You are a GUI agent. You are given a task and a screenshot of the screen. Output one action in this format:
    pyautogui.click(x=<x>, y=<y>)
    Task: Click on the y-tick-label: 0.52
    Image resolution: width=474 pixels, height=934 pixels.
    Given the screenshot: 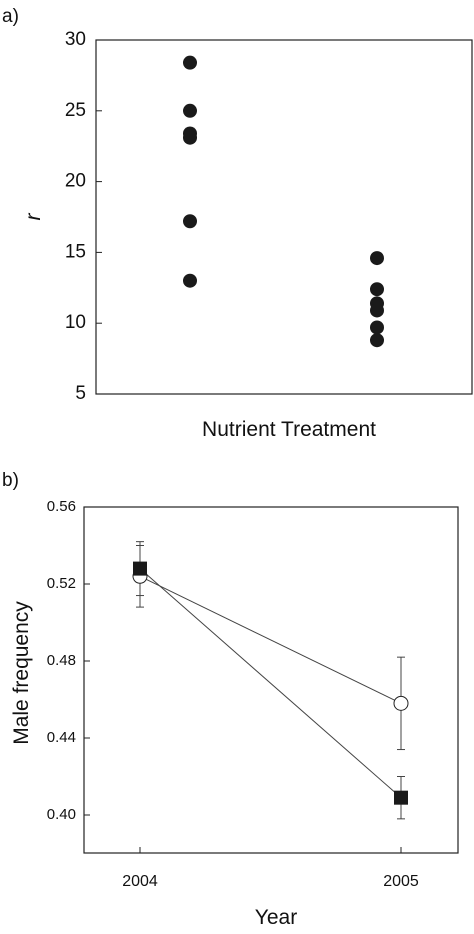 What is the action you would take?
    pyautogui.click(x=61, y=583)
    